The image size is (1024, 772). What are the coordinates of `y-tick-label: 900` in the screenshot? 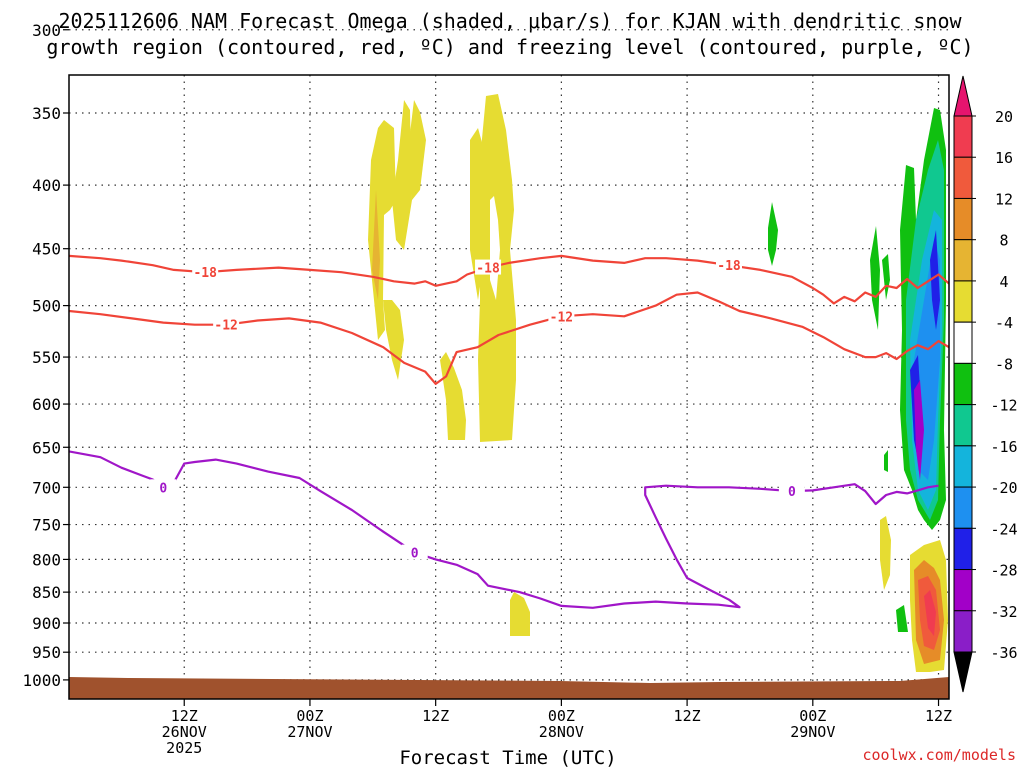 It's located at (46, 623).